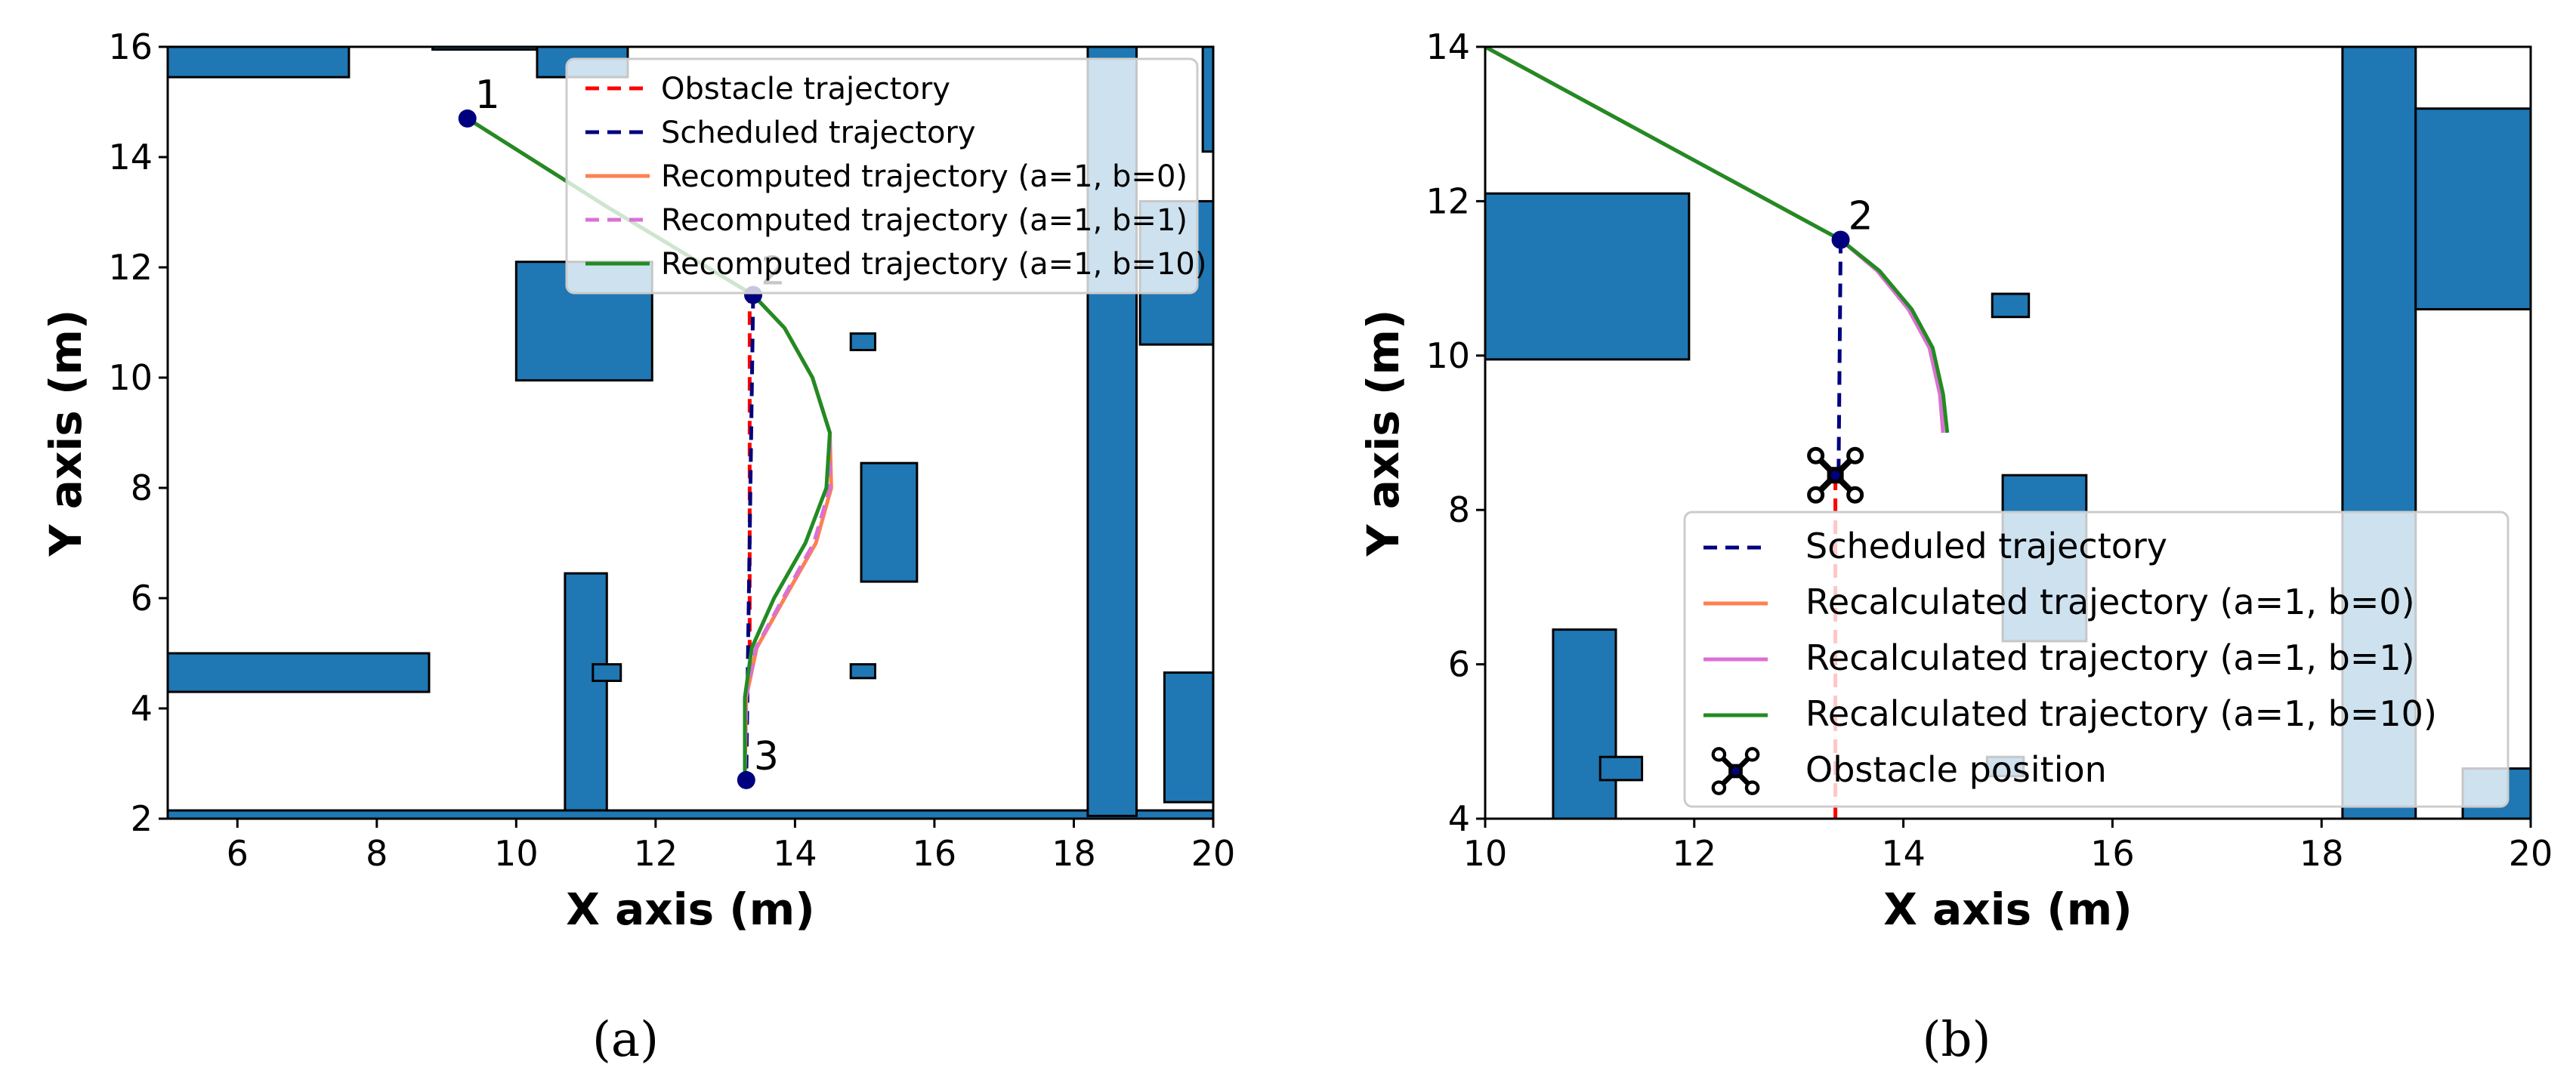 The height and width of the screenshot is (1080, 2576). What do you see at coordinates (516, 854) in the screenshot?
I see `x-tick-label-2: 10` at bounding box center [516, 854].